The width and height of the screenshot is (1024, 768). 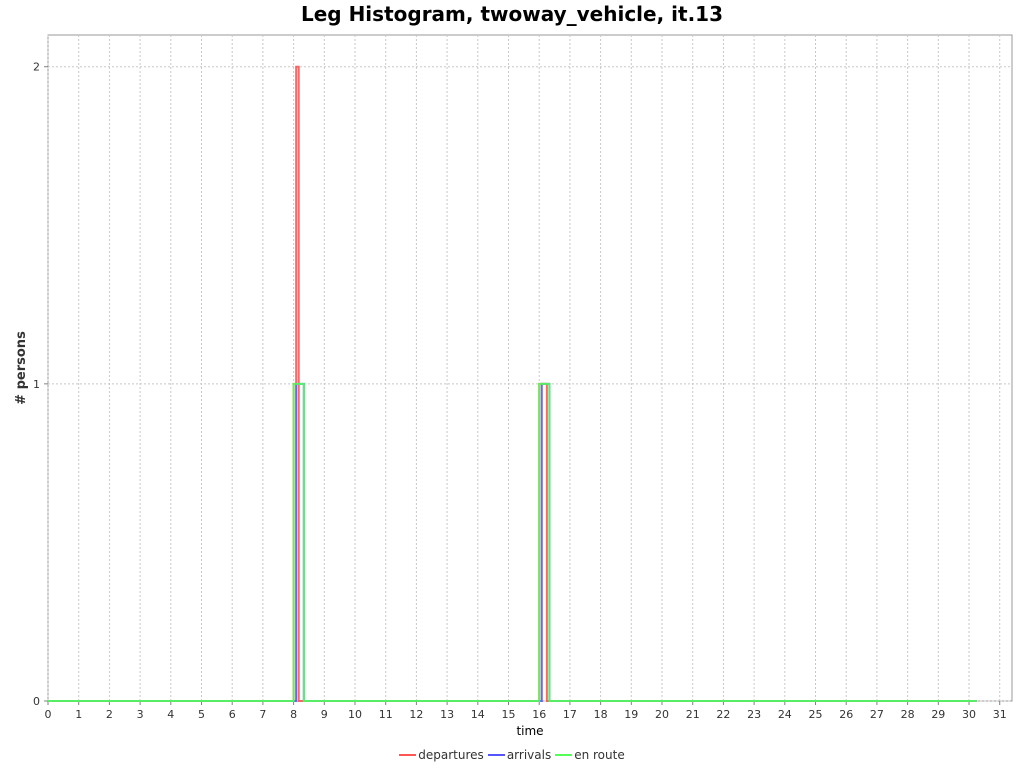 I want to click on legend-label: en route, so click(x=599, y=755).